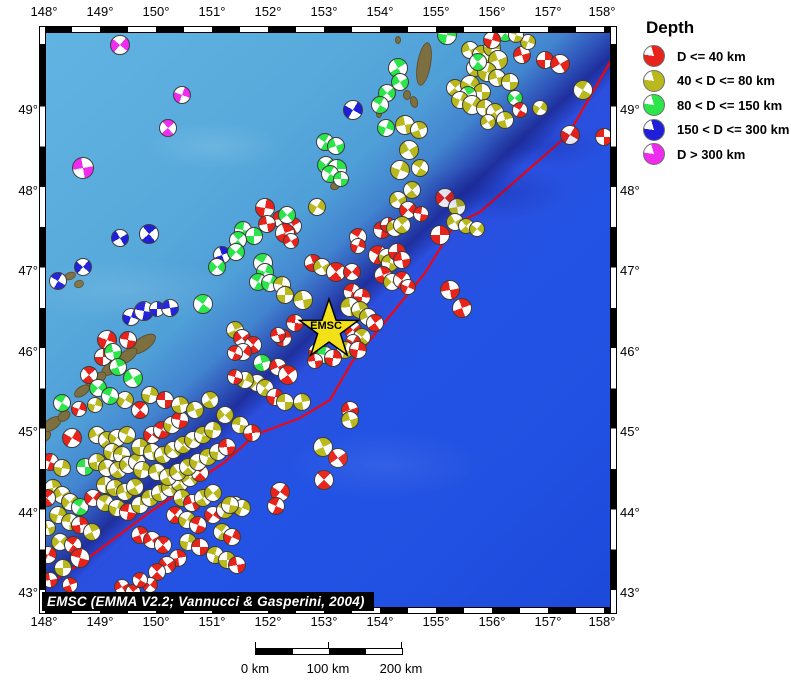 This screenshot has width=791, height=681. I want to click on axis-label-top: 153°, so click(324, 11).